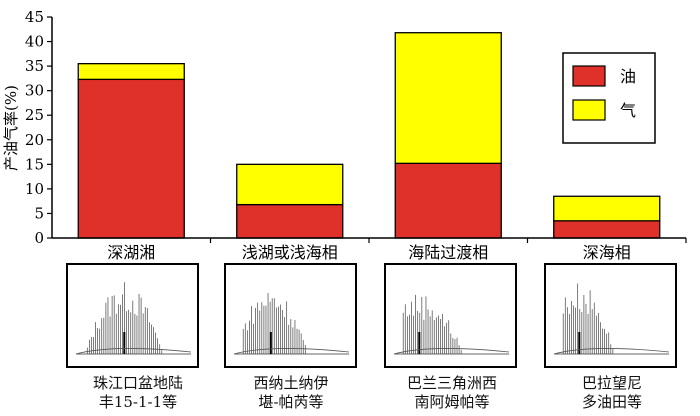 This screenshot has width=700, height=416. Describe the element at coordinates (628, 76) in the screenshot. I see `legend-label: 油` at that location.